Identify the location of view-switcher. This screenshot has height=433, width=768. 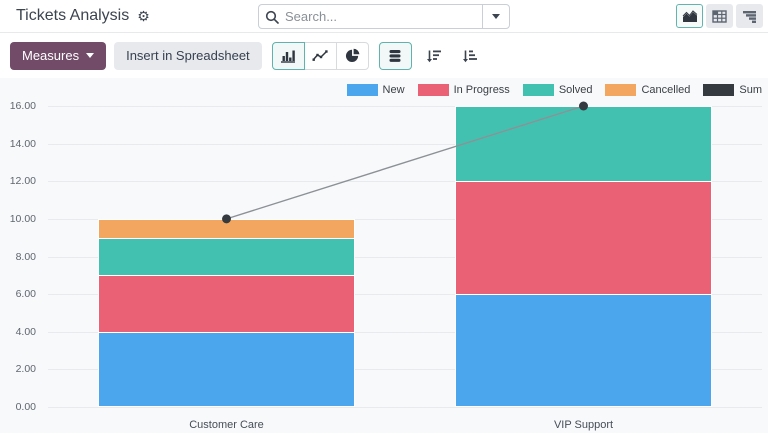
(719, 16).